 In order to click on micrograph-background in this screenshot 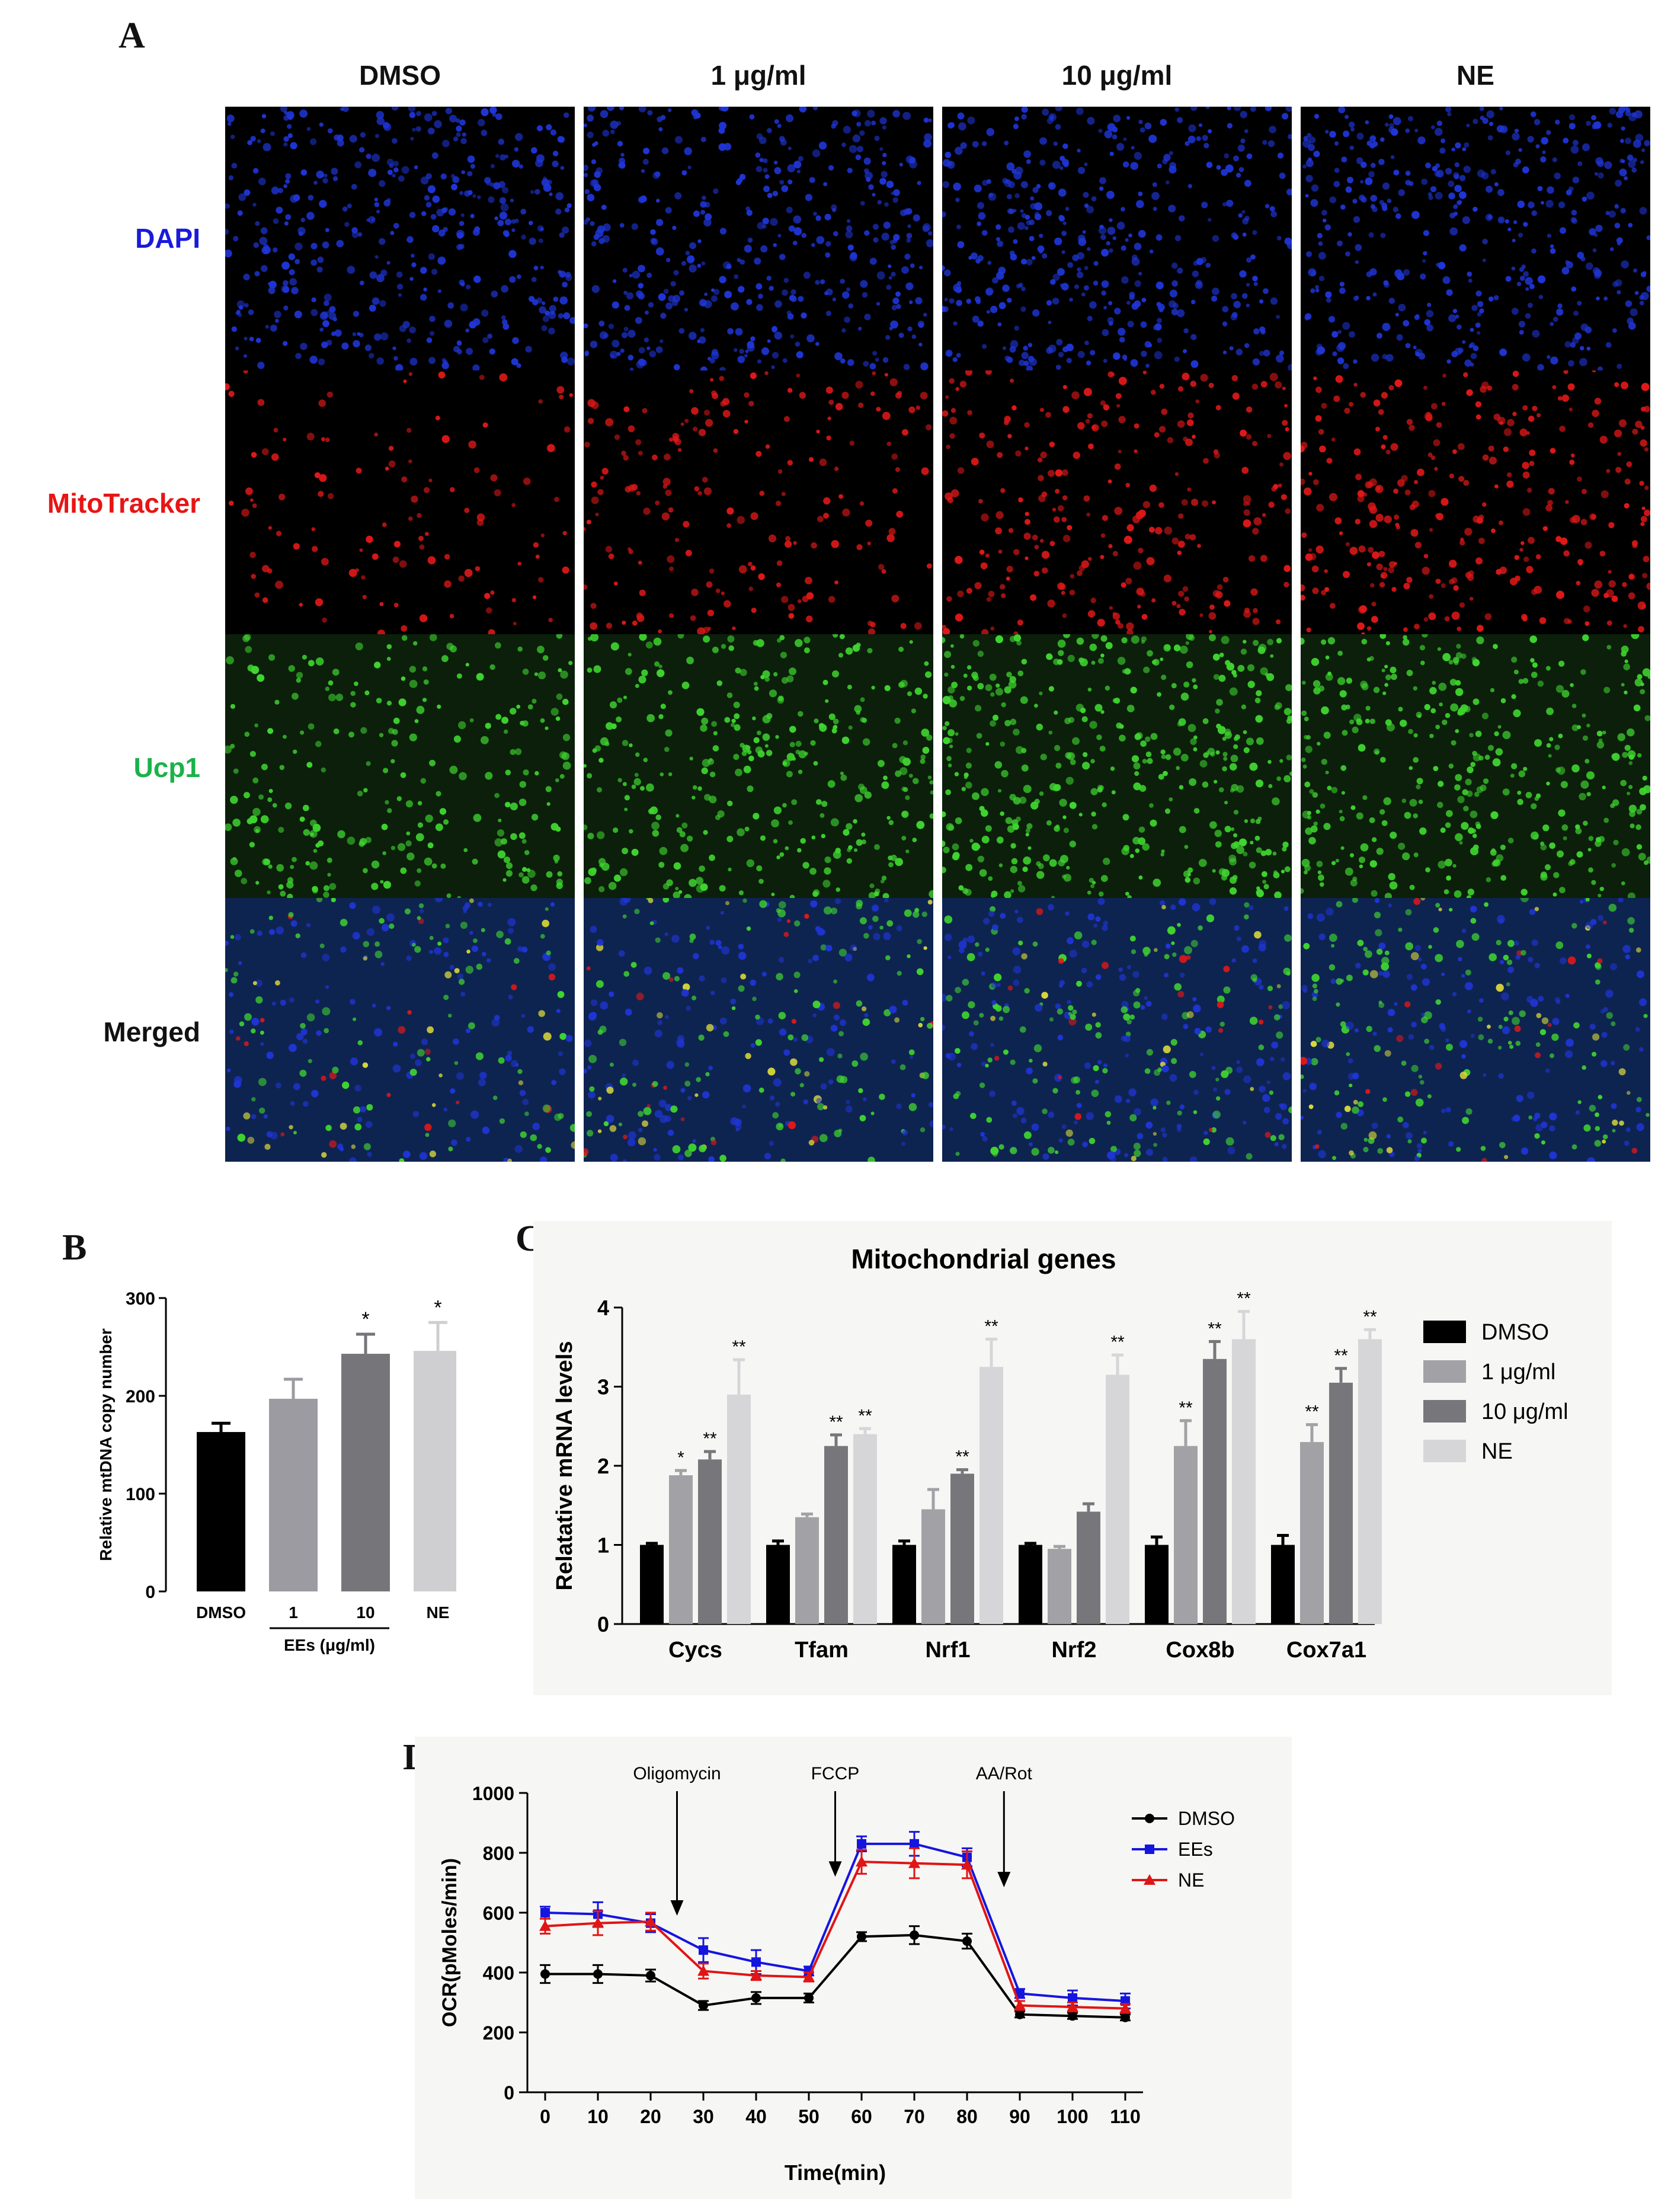, I will do `click(758, 1030)`.